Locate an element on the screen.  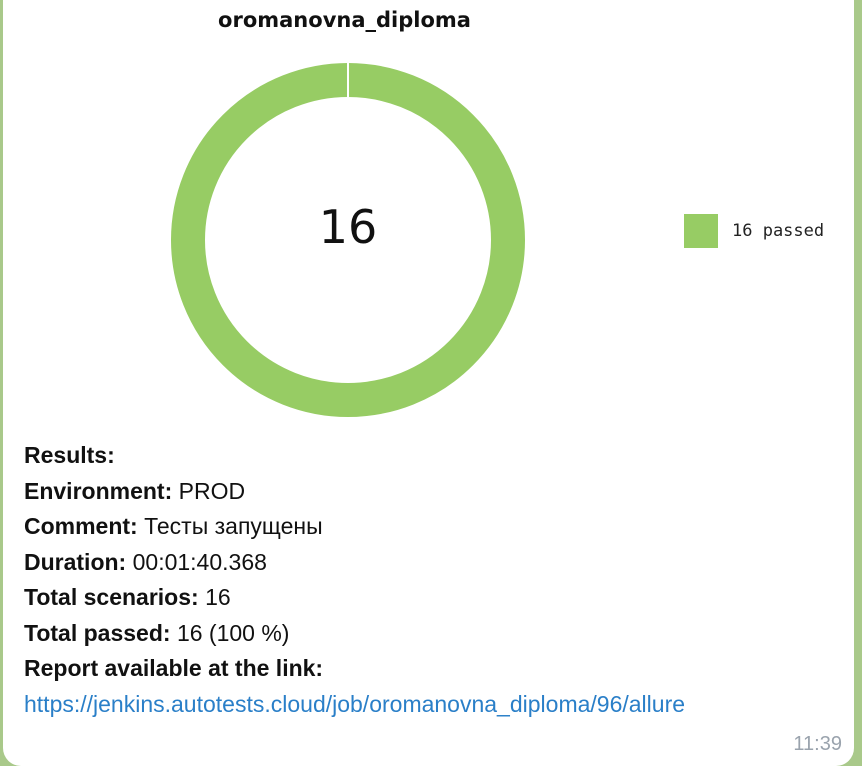
chart-center-total: 16 is located at coordinates (348, 227).